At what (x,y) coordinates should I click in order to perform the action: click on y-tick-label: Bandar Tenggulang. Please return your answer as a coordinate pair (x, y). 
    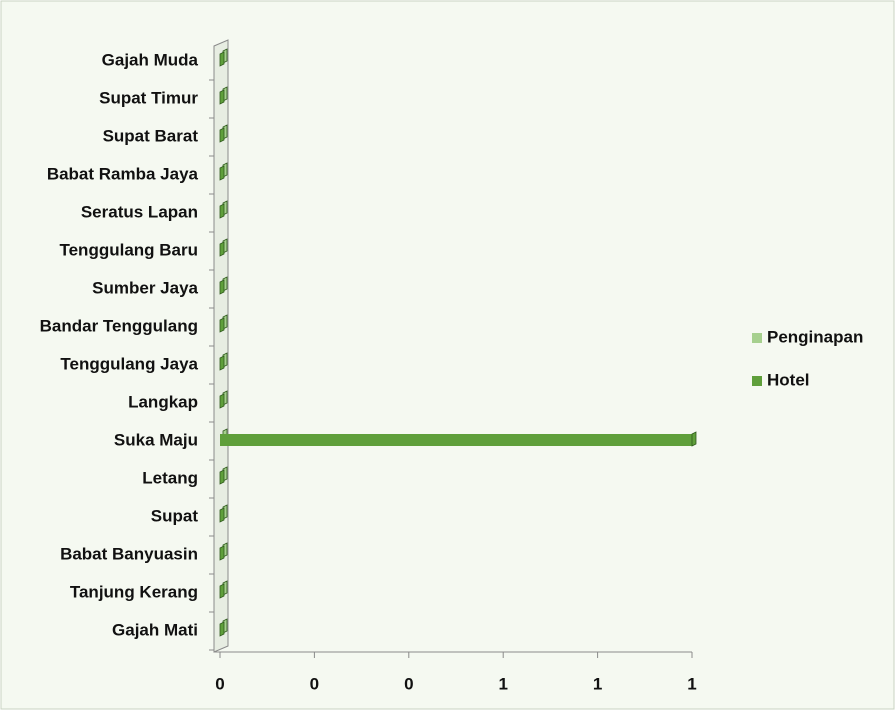
    Looking at the image, I should click on (119, 325).